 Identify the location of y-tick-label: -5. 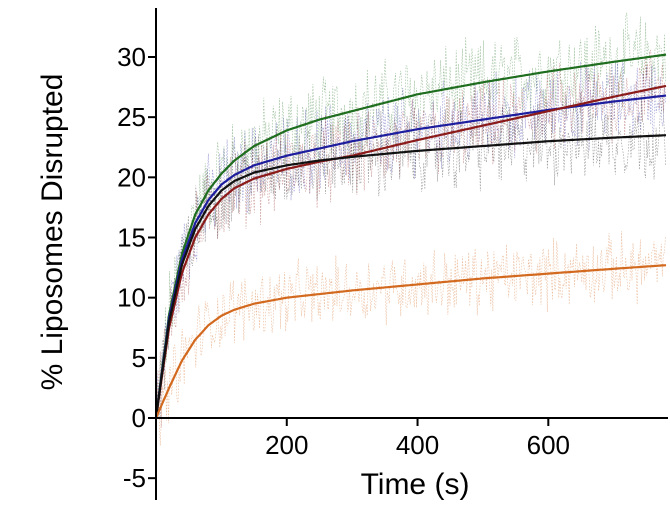
(134, 478).